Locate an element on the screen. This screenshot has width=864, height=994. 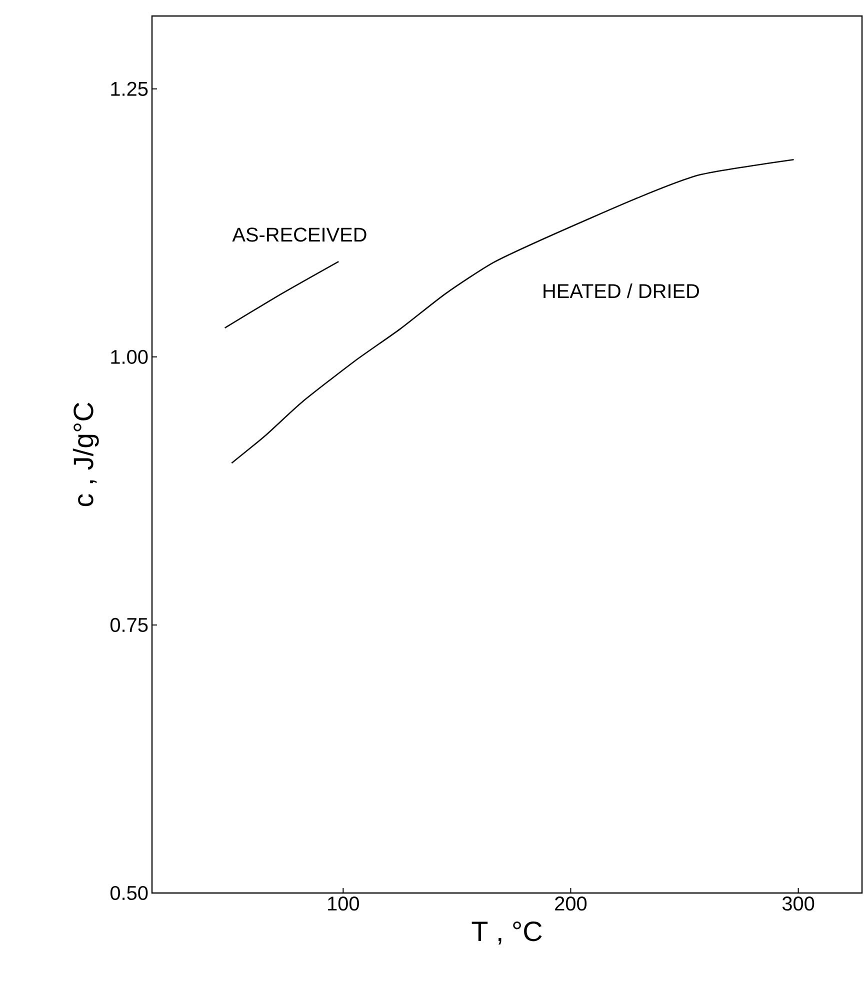
x-tick-label: 200 is located at coordinates (571, 903).